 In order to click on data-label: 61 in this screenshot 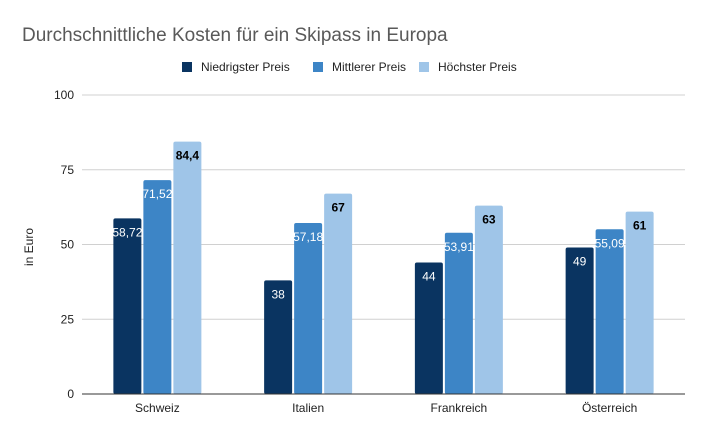, I will do `click(640, 226)`.